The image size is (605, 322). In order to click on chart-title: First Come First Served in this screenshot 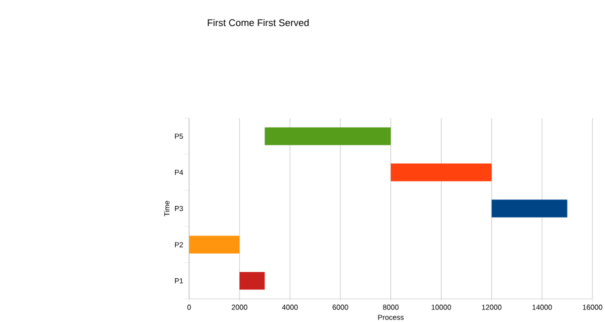, I will do `click(258, 22)`.